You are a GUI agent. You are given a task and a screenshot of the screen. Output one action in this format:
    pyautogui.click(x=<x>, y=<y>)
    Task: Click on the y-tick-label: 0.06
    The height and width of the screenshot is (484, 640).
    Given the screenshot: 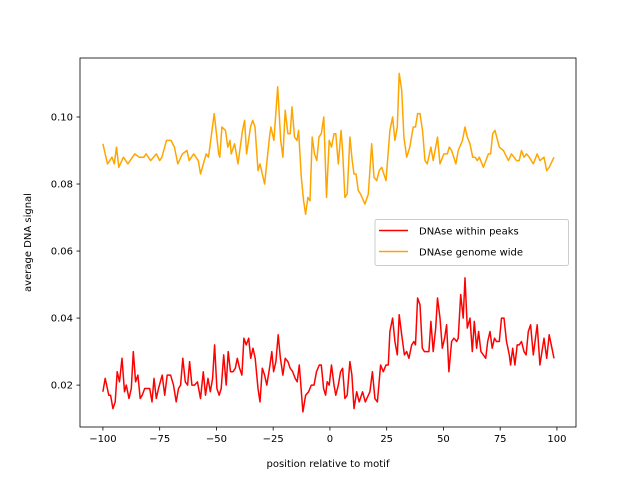 What is the action you would take?
    pyautogui.click(x=62, y=252)
    